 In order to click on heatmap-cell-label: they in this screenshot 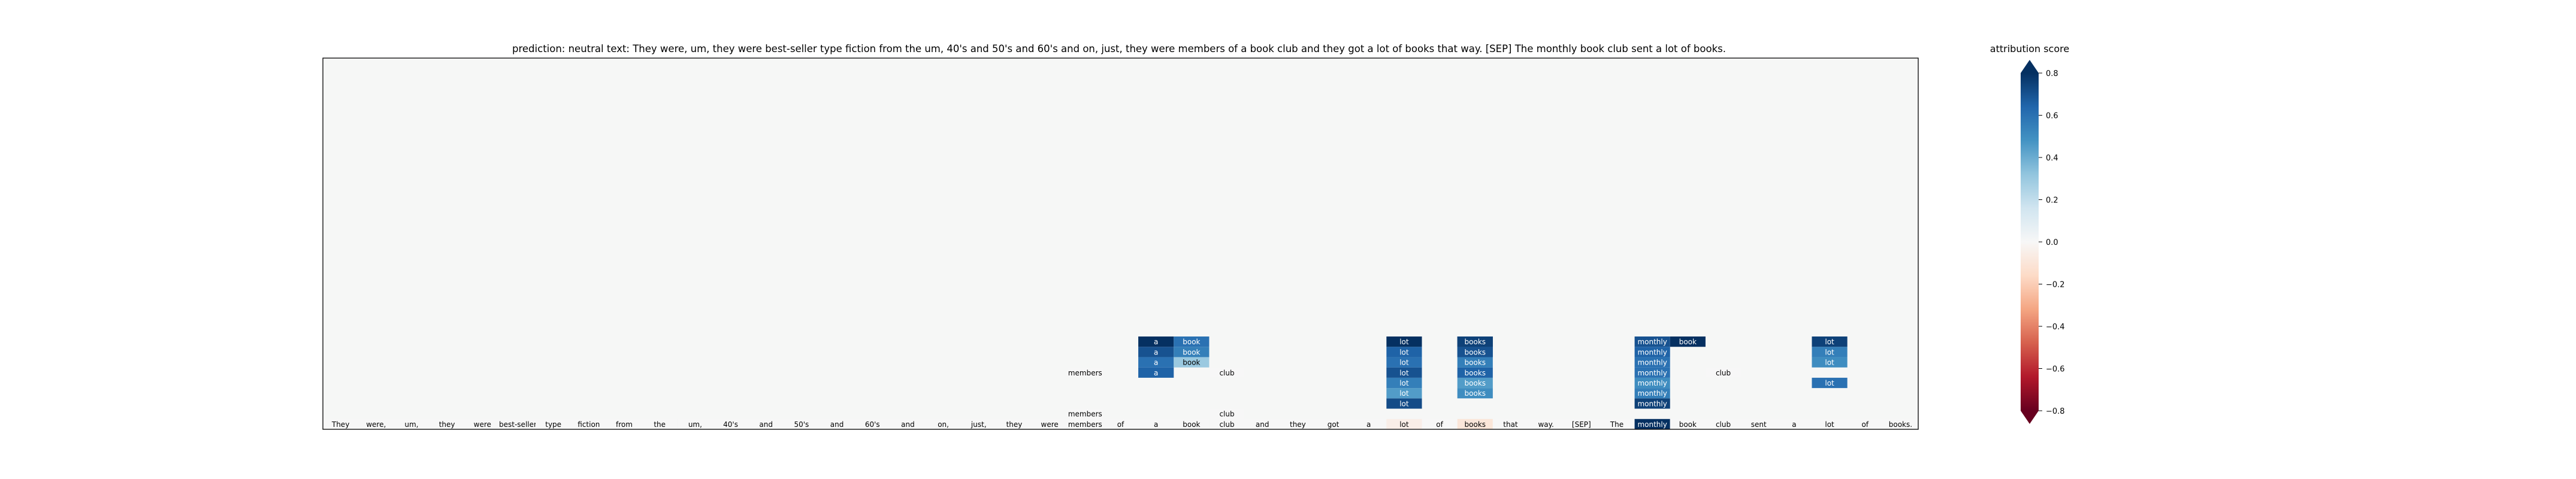, I will do `click(1298, 424)`.